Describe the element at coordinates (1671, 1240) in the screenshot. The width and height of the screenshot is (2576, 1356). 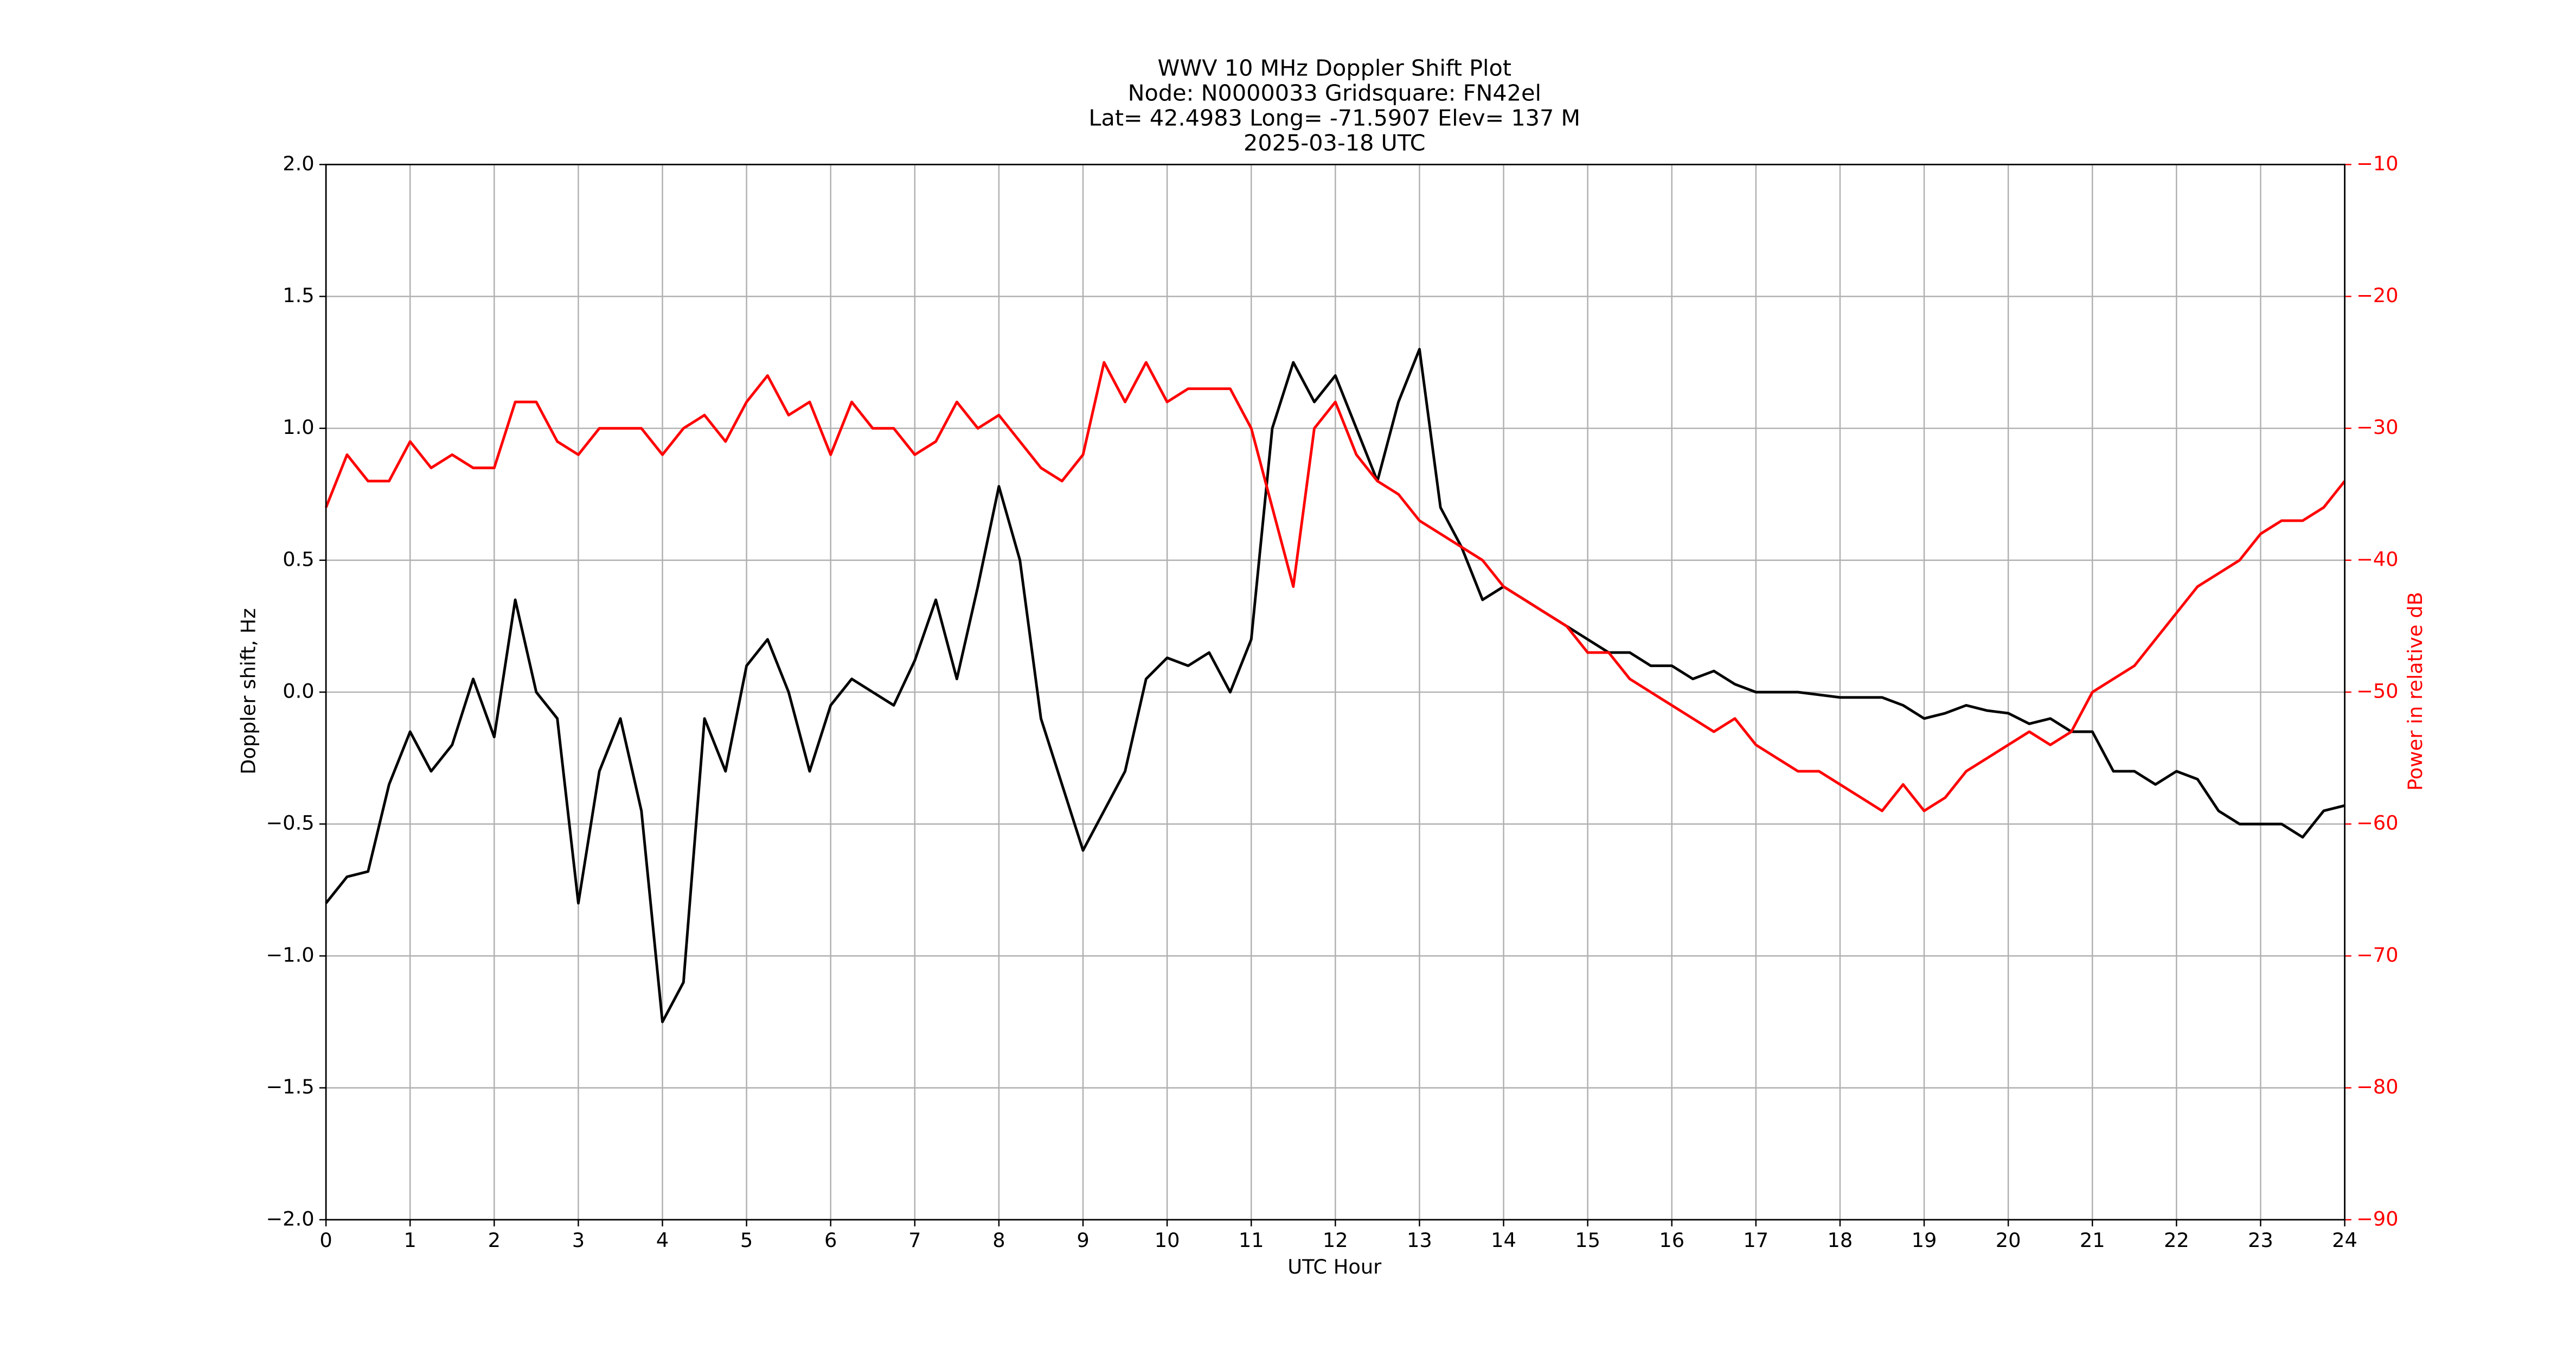
I see `x-tick-label: 16` at that location.